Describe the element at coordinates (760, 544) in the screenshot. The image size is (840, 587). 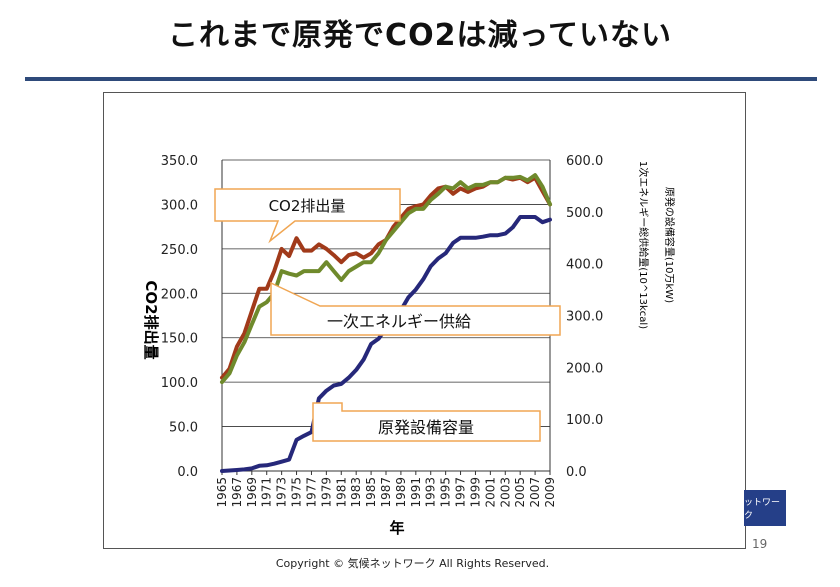
I see `page-number: 19` at that location.